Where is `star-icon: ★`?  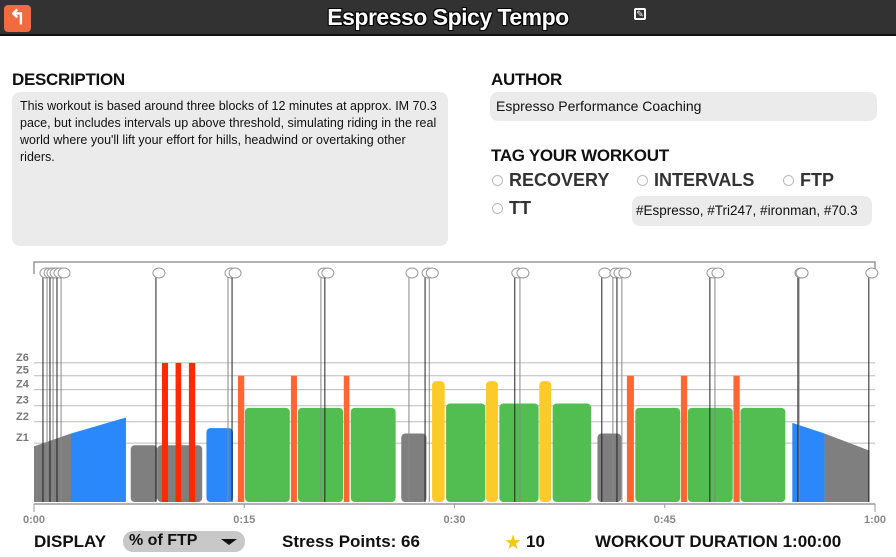 star-icon: ★ is located at coordinates (513, 543).